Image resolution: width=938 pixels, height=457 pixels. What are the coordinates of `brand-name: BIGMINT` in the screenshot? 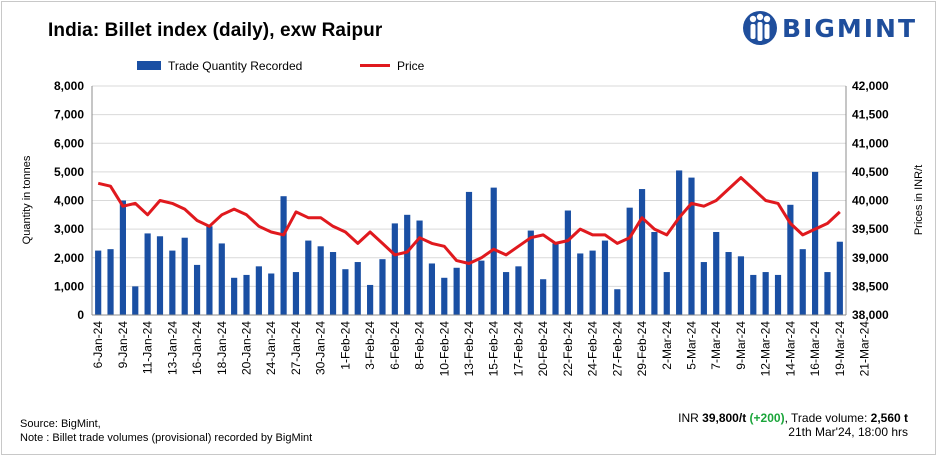 It's located at (850, 28).